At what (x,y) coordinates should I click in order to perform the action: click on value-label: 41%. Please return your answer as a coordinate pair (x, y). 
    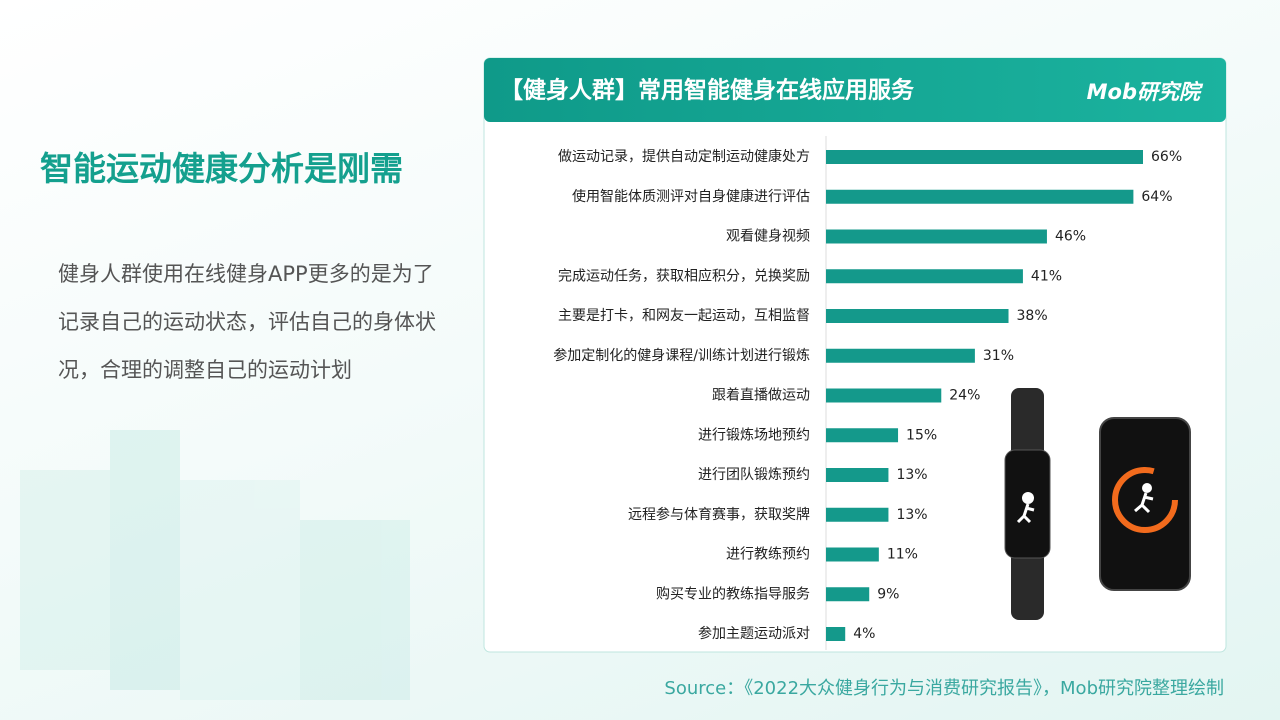
    Looking at the image, I should click on (1046, 276).